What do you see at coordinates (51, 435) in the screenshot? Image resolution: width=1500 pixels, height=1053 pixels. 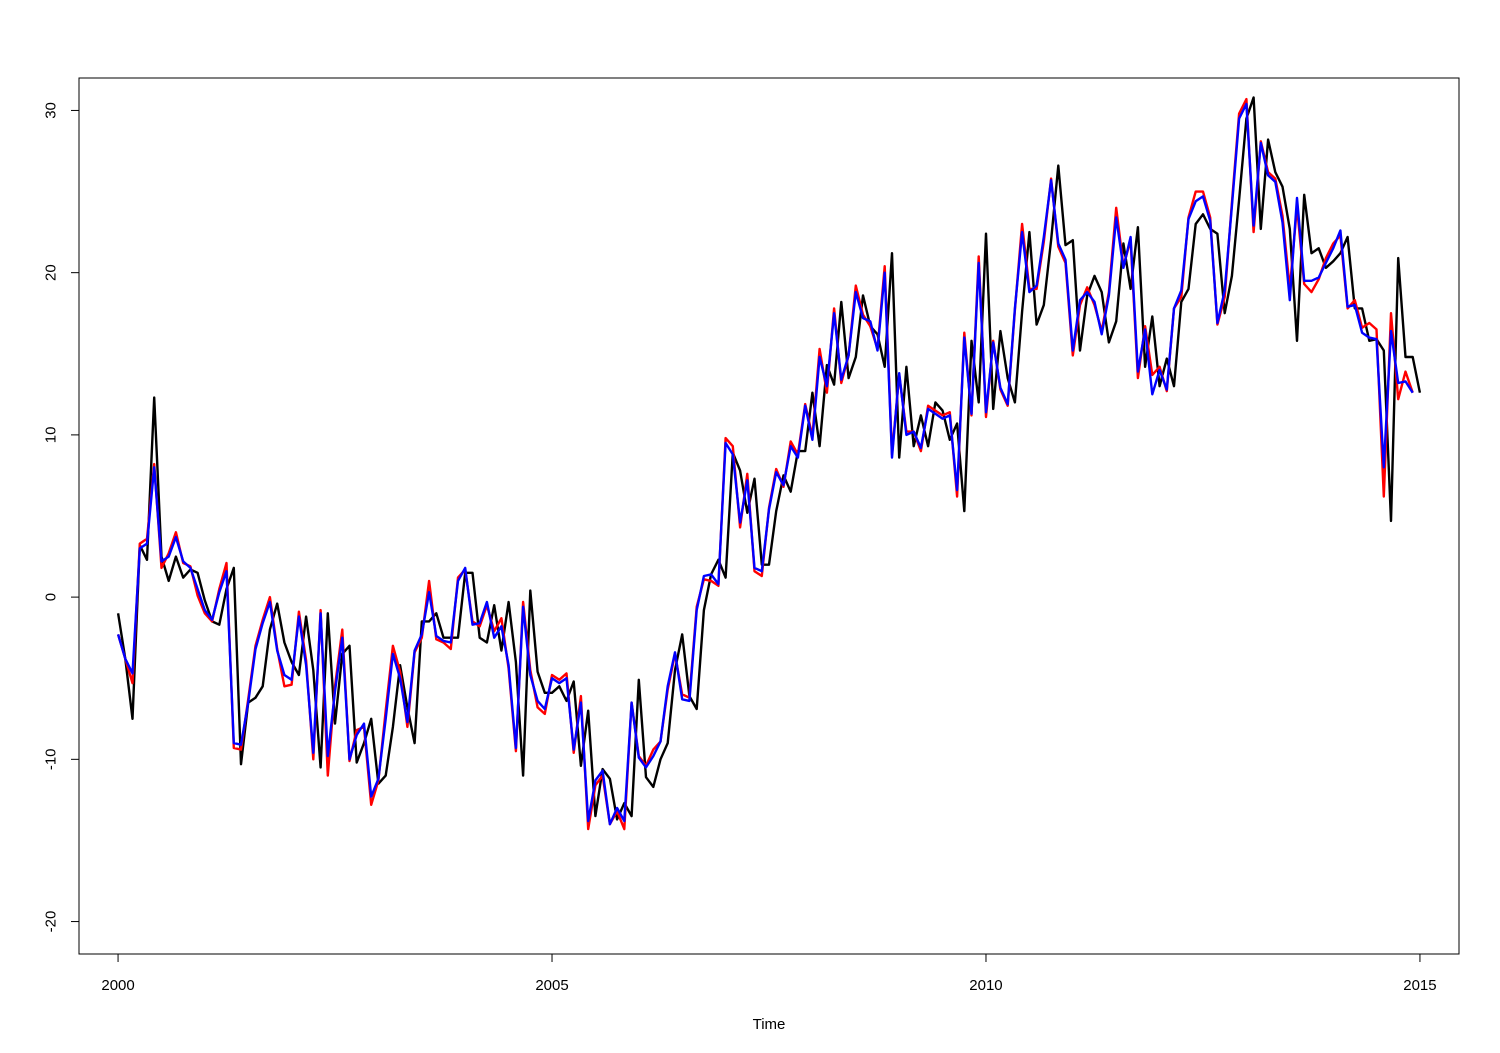 I see `y-tick-label: 10` at bounding box center [51, 435].